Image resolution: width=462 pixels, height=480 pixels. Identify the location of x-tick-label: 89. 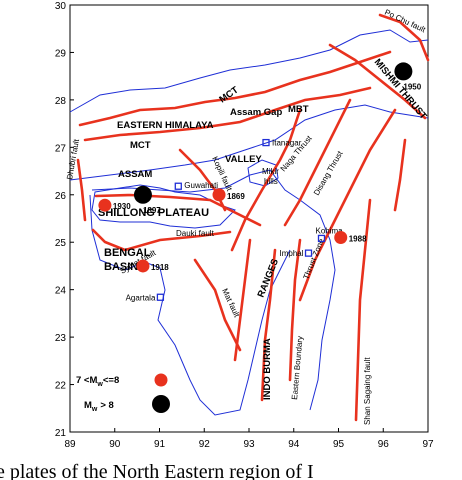
(70, 444).